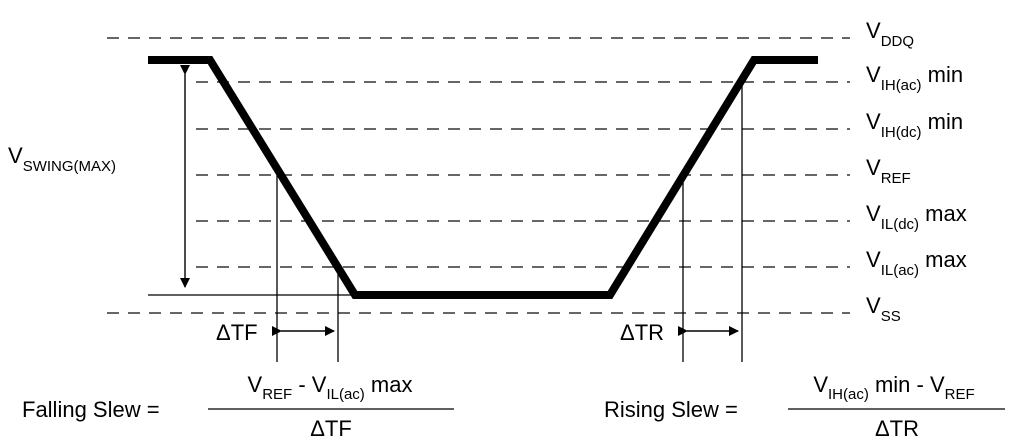  What do you see at coordinates (331, 428) in the screenshot?
I see `falling-slew-denominator: ΔTF` at bounding box center [331, 428].